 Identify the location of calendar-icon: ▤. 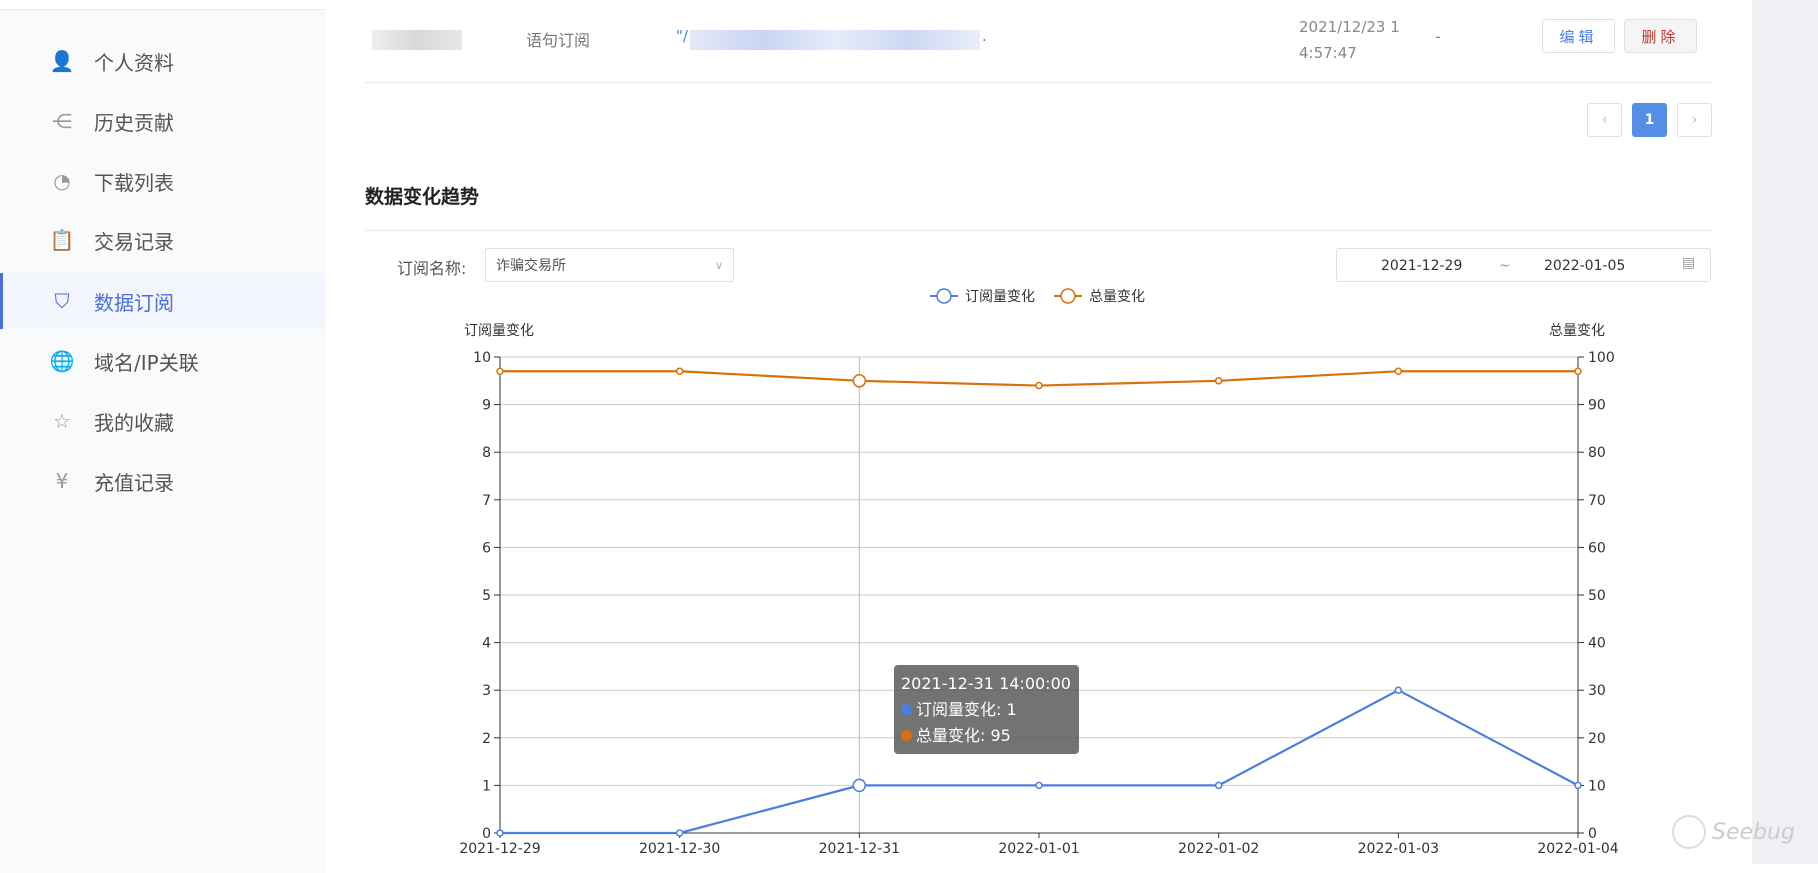
(1689, 263).